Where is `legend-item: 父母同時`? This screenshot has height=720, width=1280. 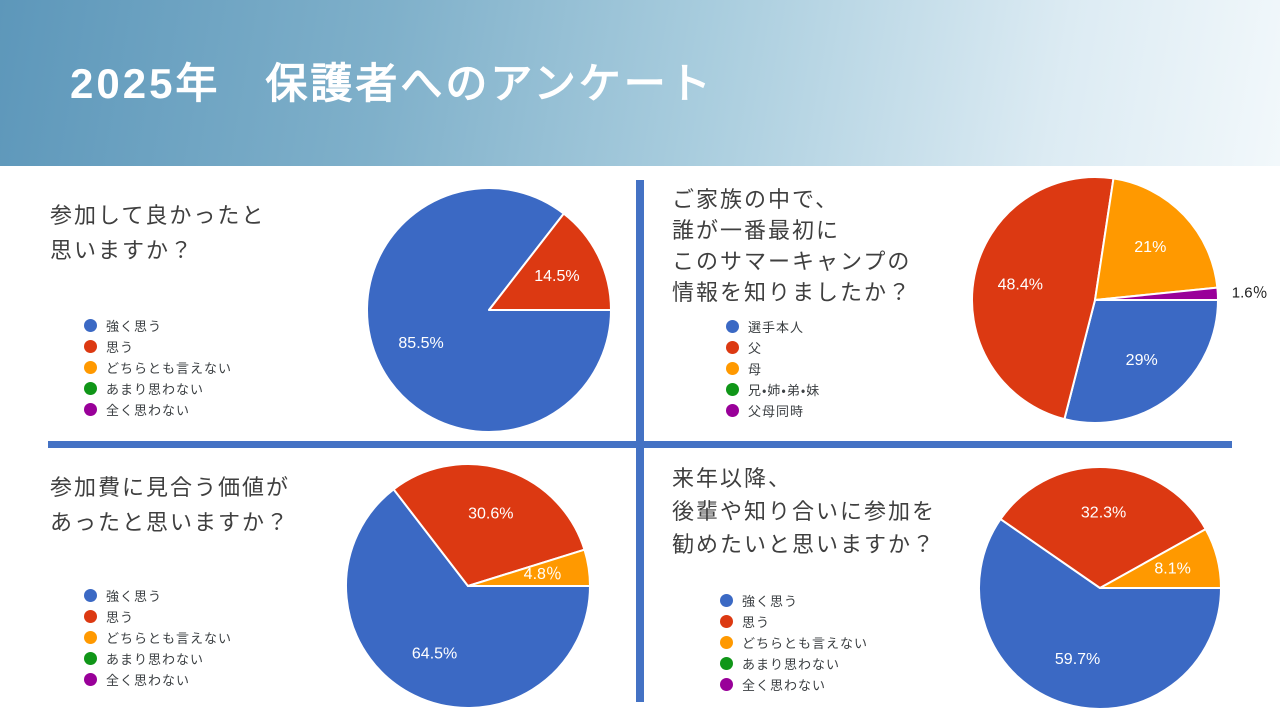 legend-item: 父母同時 is located at coordinates (773, 410).